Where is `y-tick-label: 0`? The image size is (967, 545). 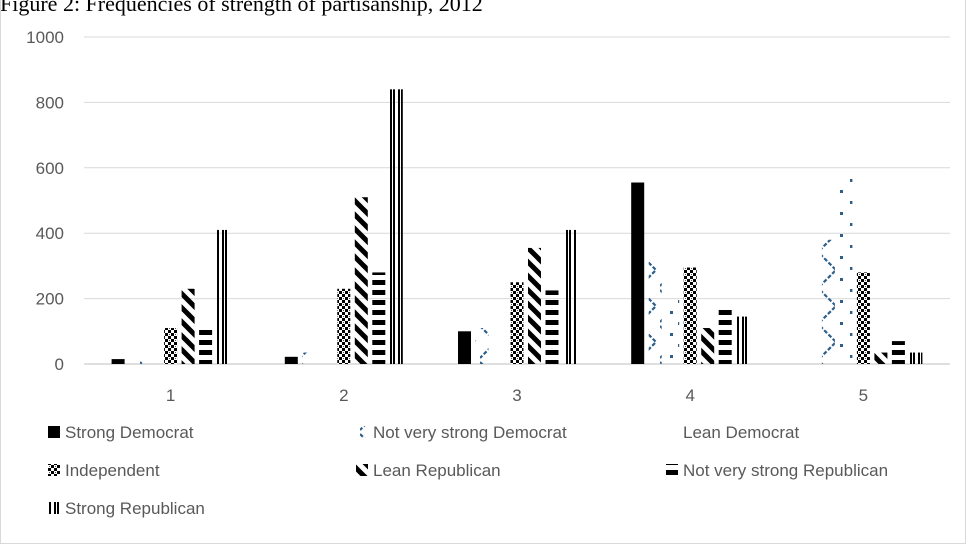
y-tick-label: 0 is located at coordinates (59, 364).